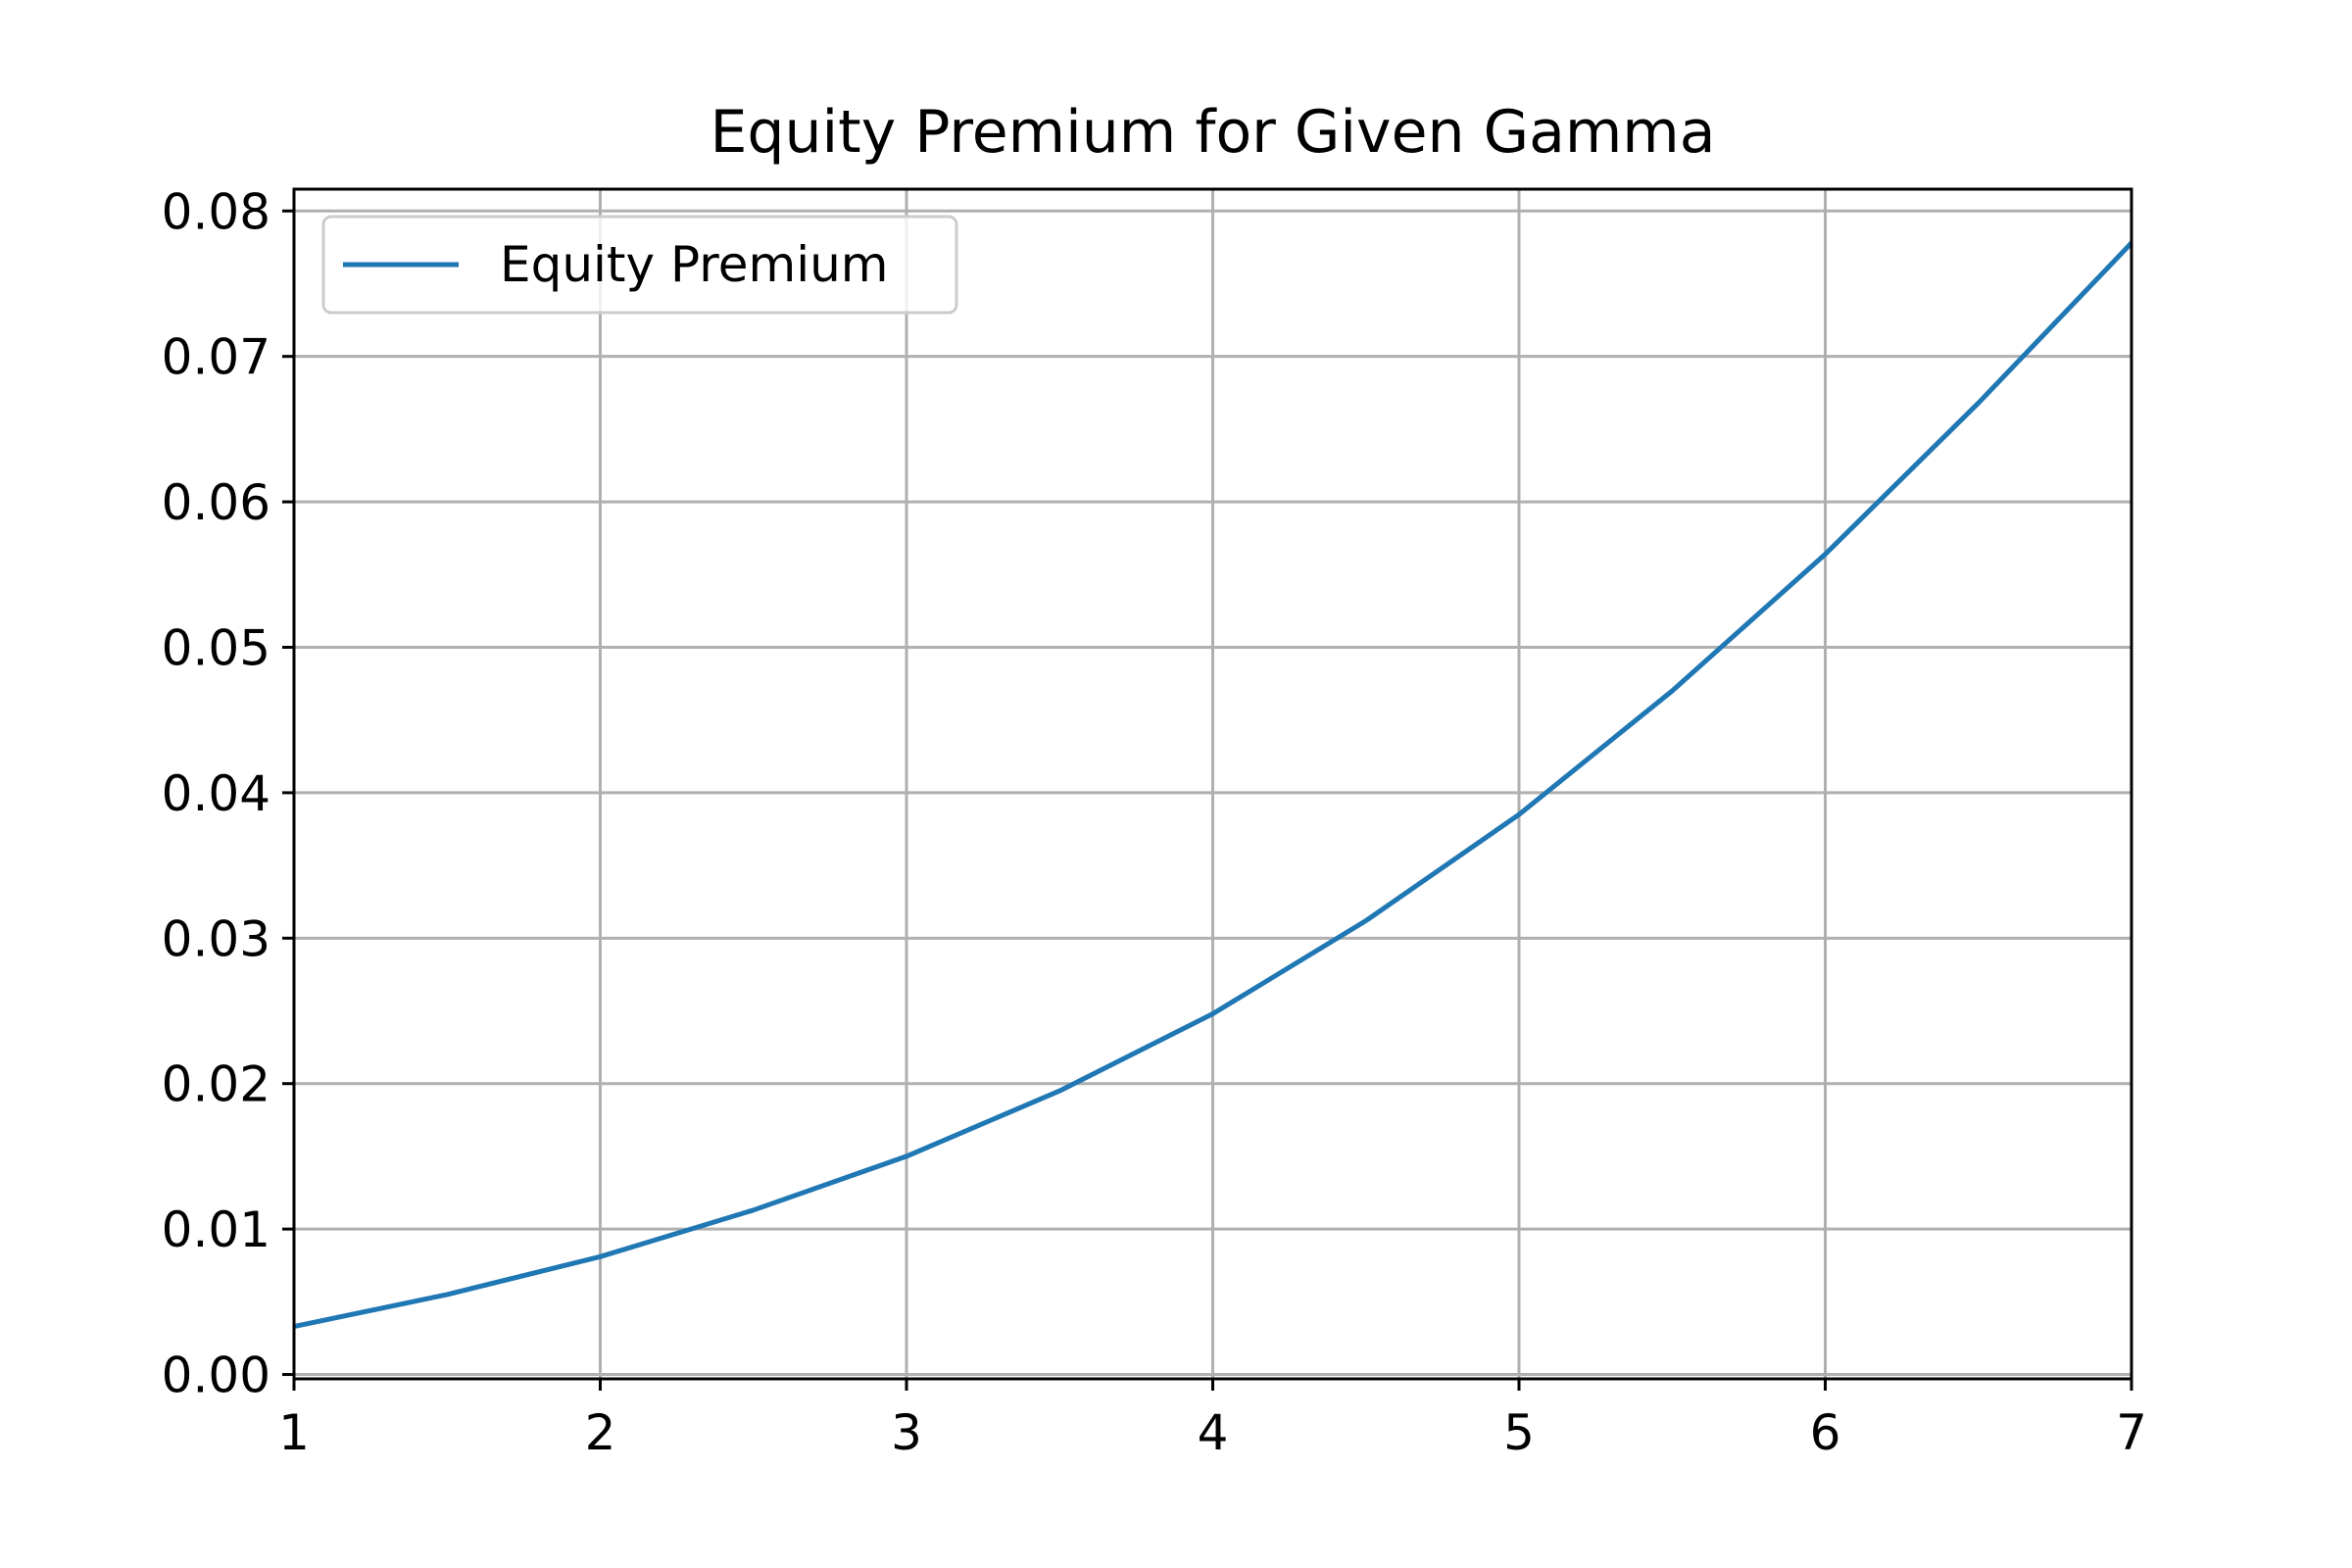  Describe the element at coordinates (216, 1229) in the screenshot. I see `y-tick-label: 0.01` at that location.